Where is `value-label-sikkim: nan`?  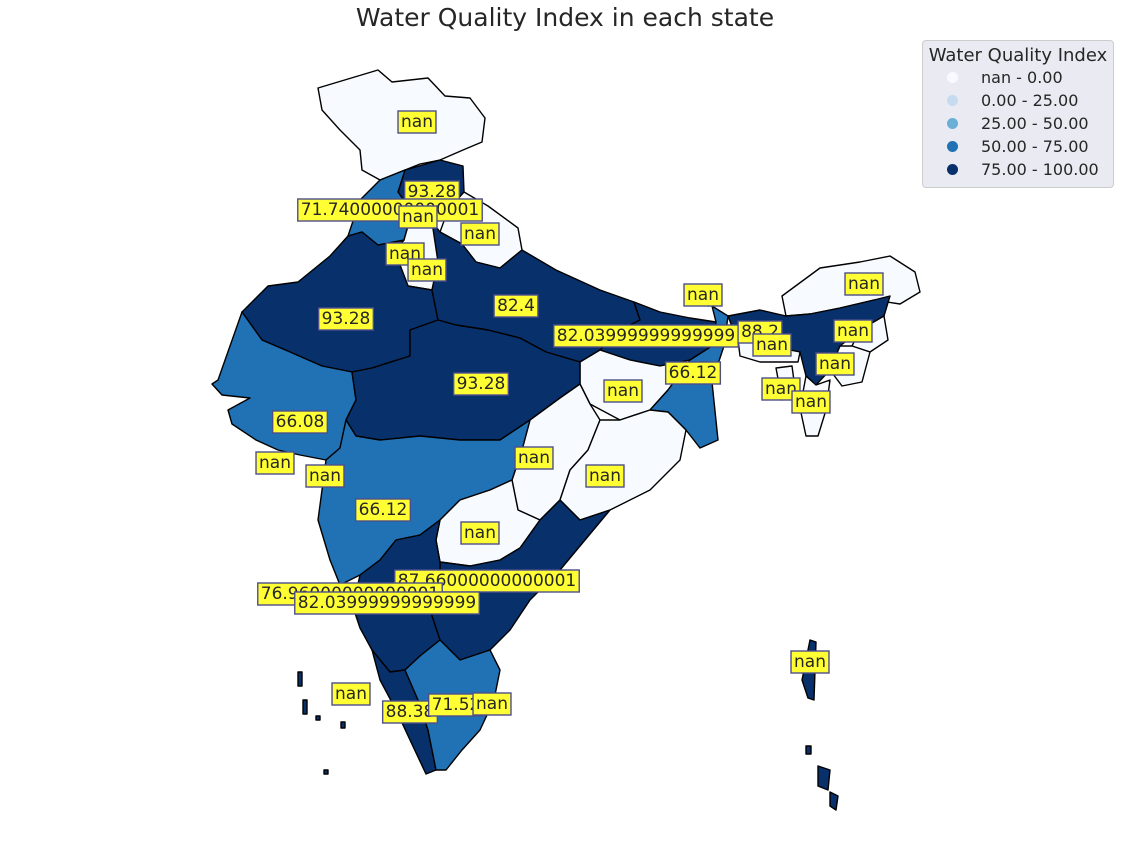 value-label-sikkim: nan is located at coordinates (703, 295).